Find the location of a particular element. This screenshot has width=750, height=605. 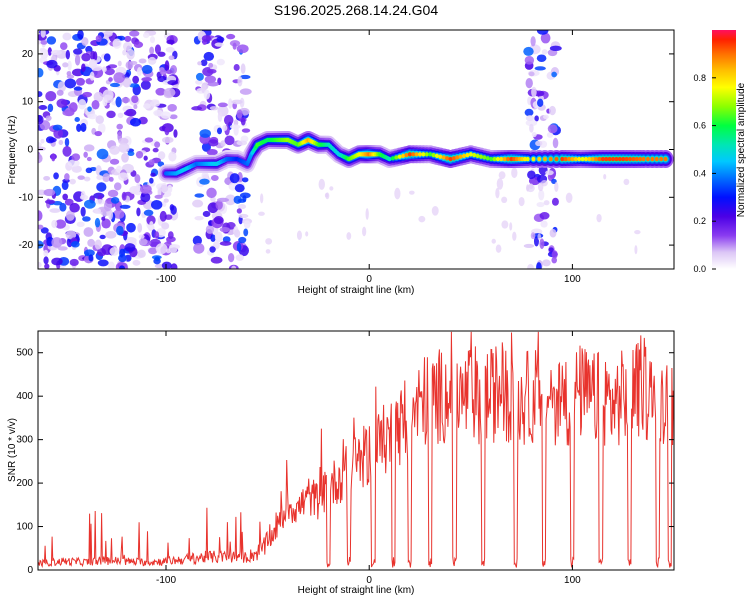

spectrogram-xtick-label: -100 is located at coordinates (166, 279).